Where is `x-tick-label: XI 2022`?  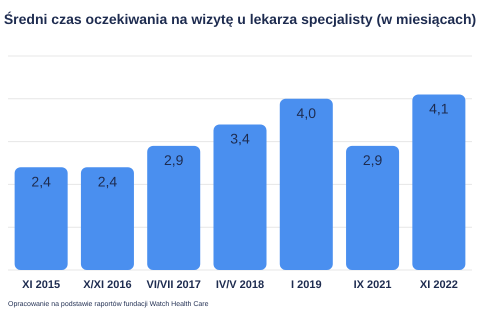 x-tick-label: XI 2022 is located at coordinates (439, 285).